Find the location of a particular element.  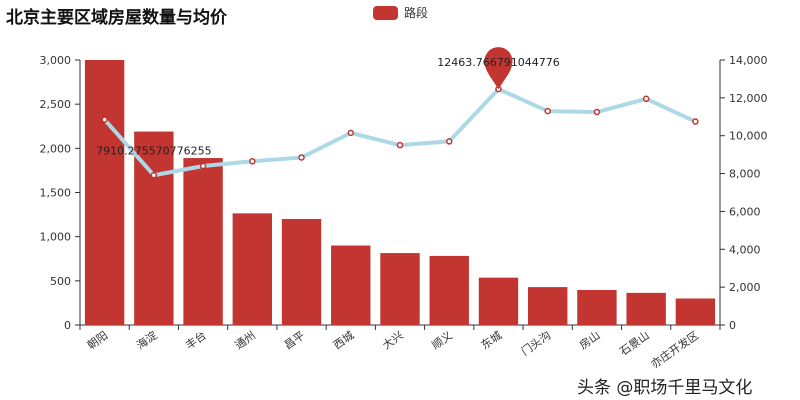

x-tick-label: 东城 is located at coordinates (491, 340).